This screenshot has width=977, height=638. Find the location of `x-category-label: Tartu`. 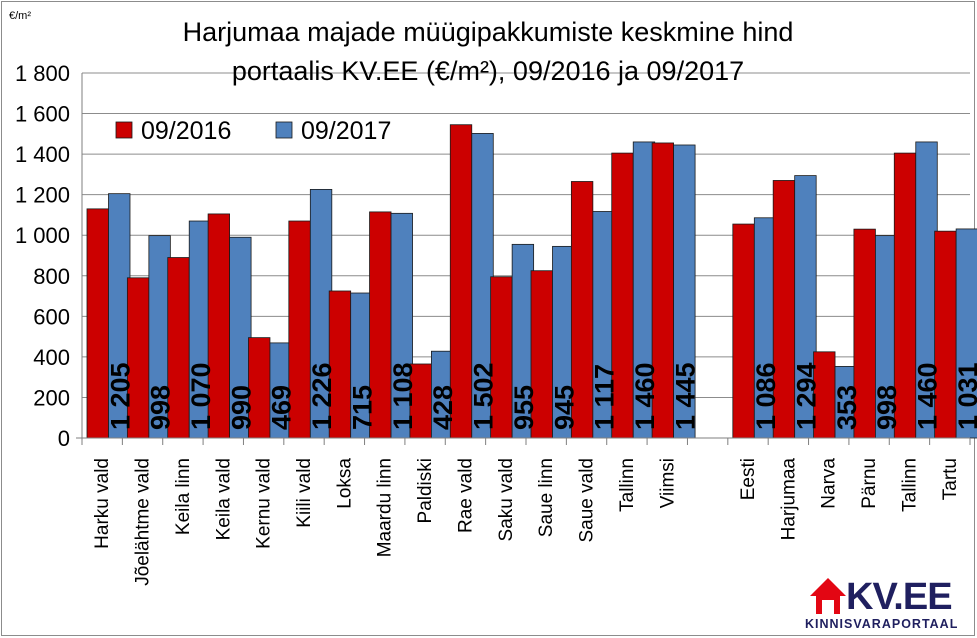

x-category-label: Tartu is located at coordinates (950, 479).